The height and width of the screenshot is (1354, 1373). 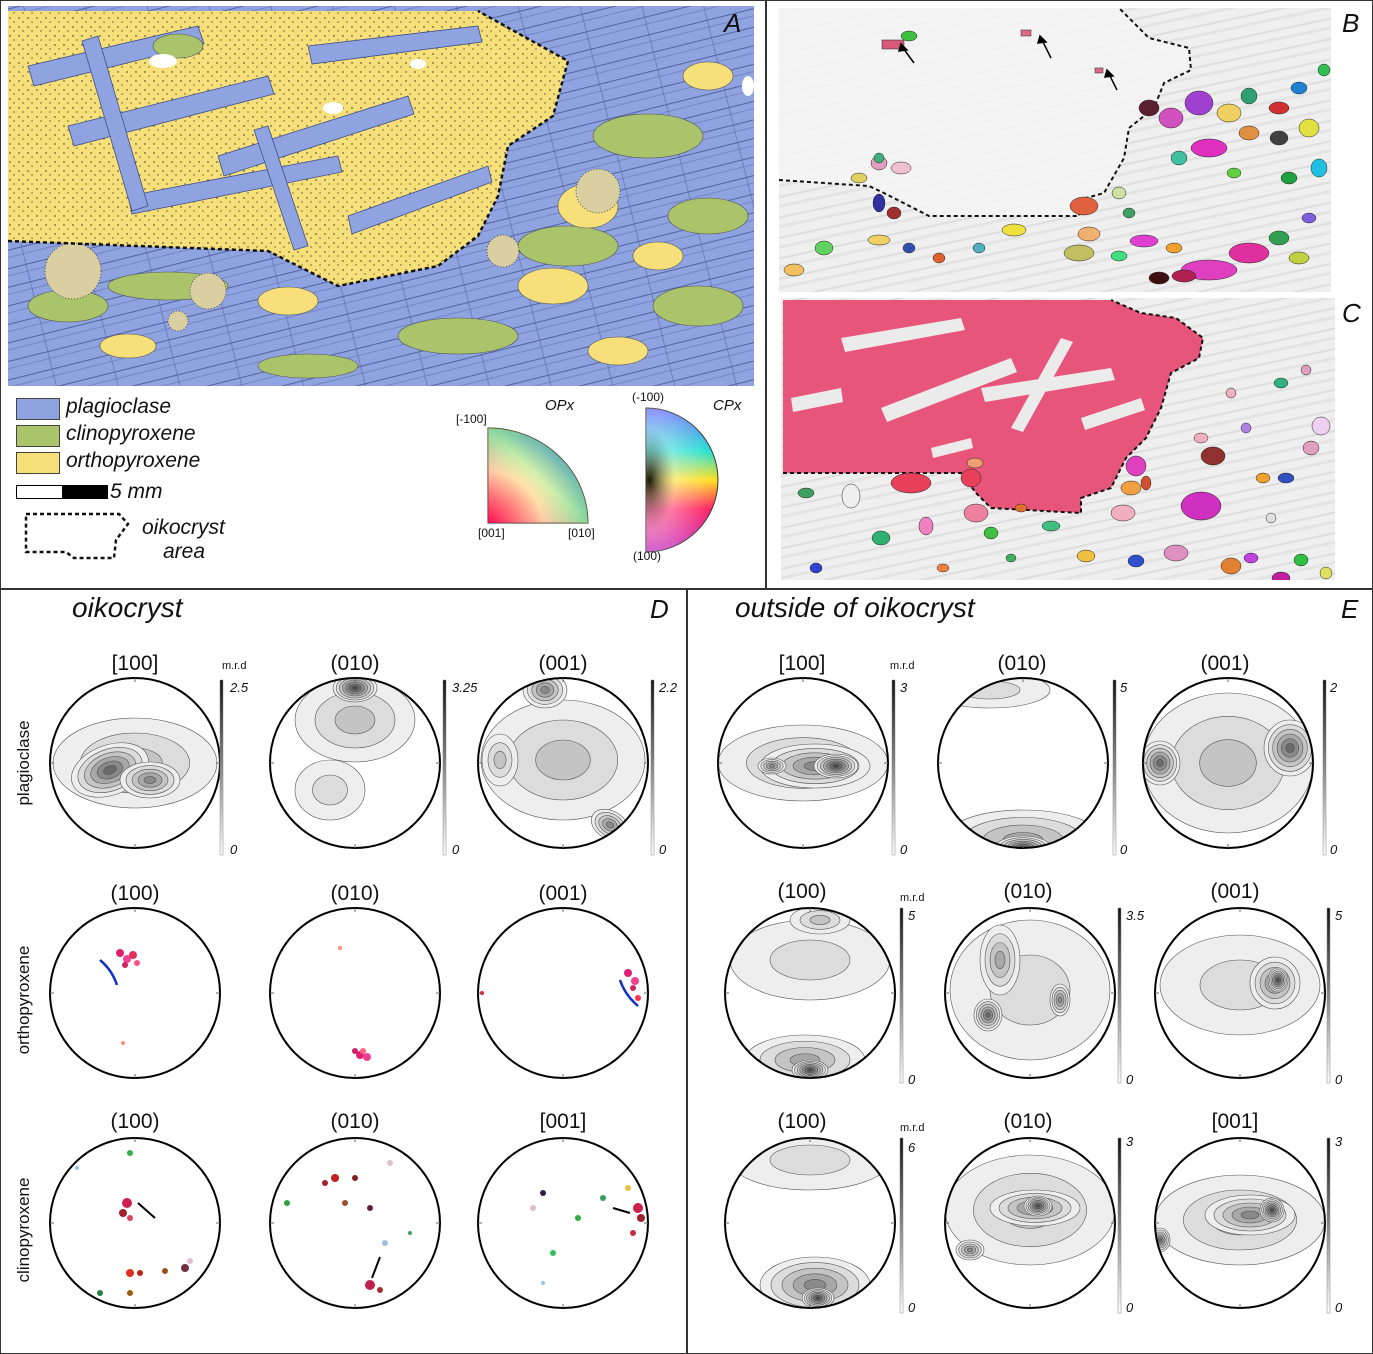 I want to click on e-r1-b-scale-min: 0, so click(x=1124, y=849).